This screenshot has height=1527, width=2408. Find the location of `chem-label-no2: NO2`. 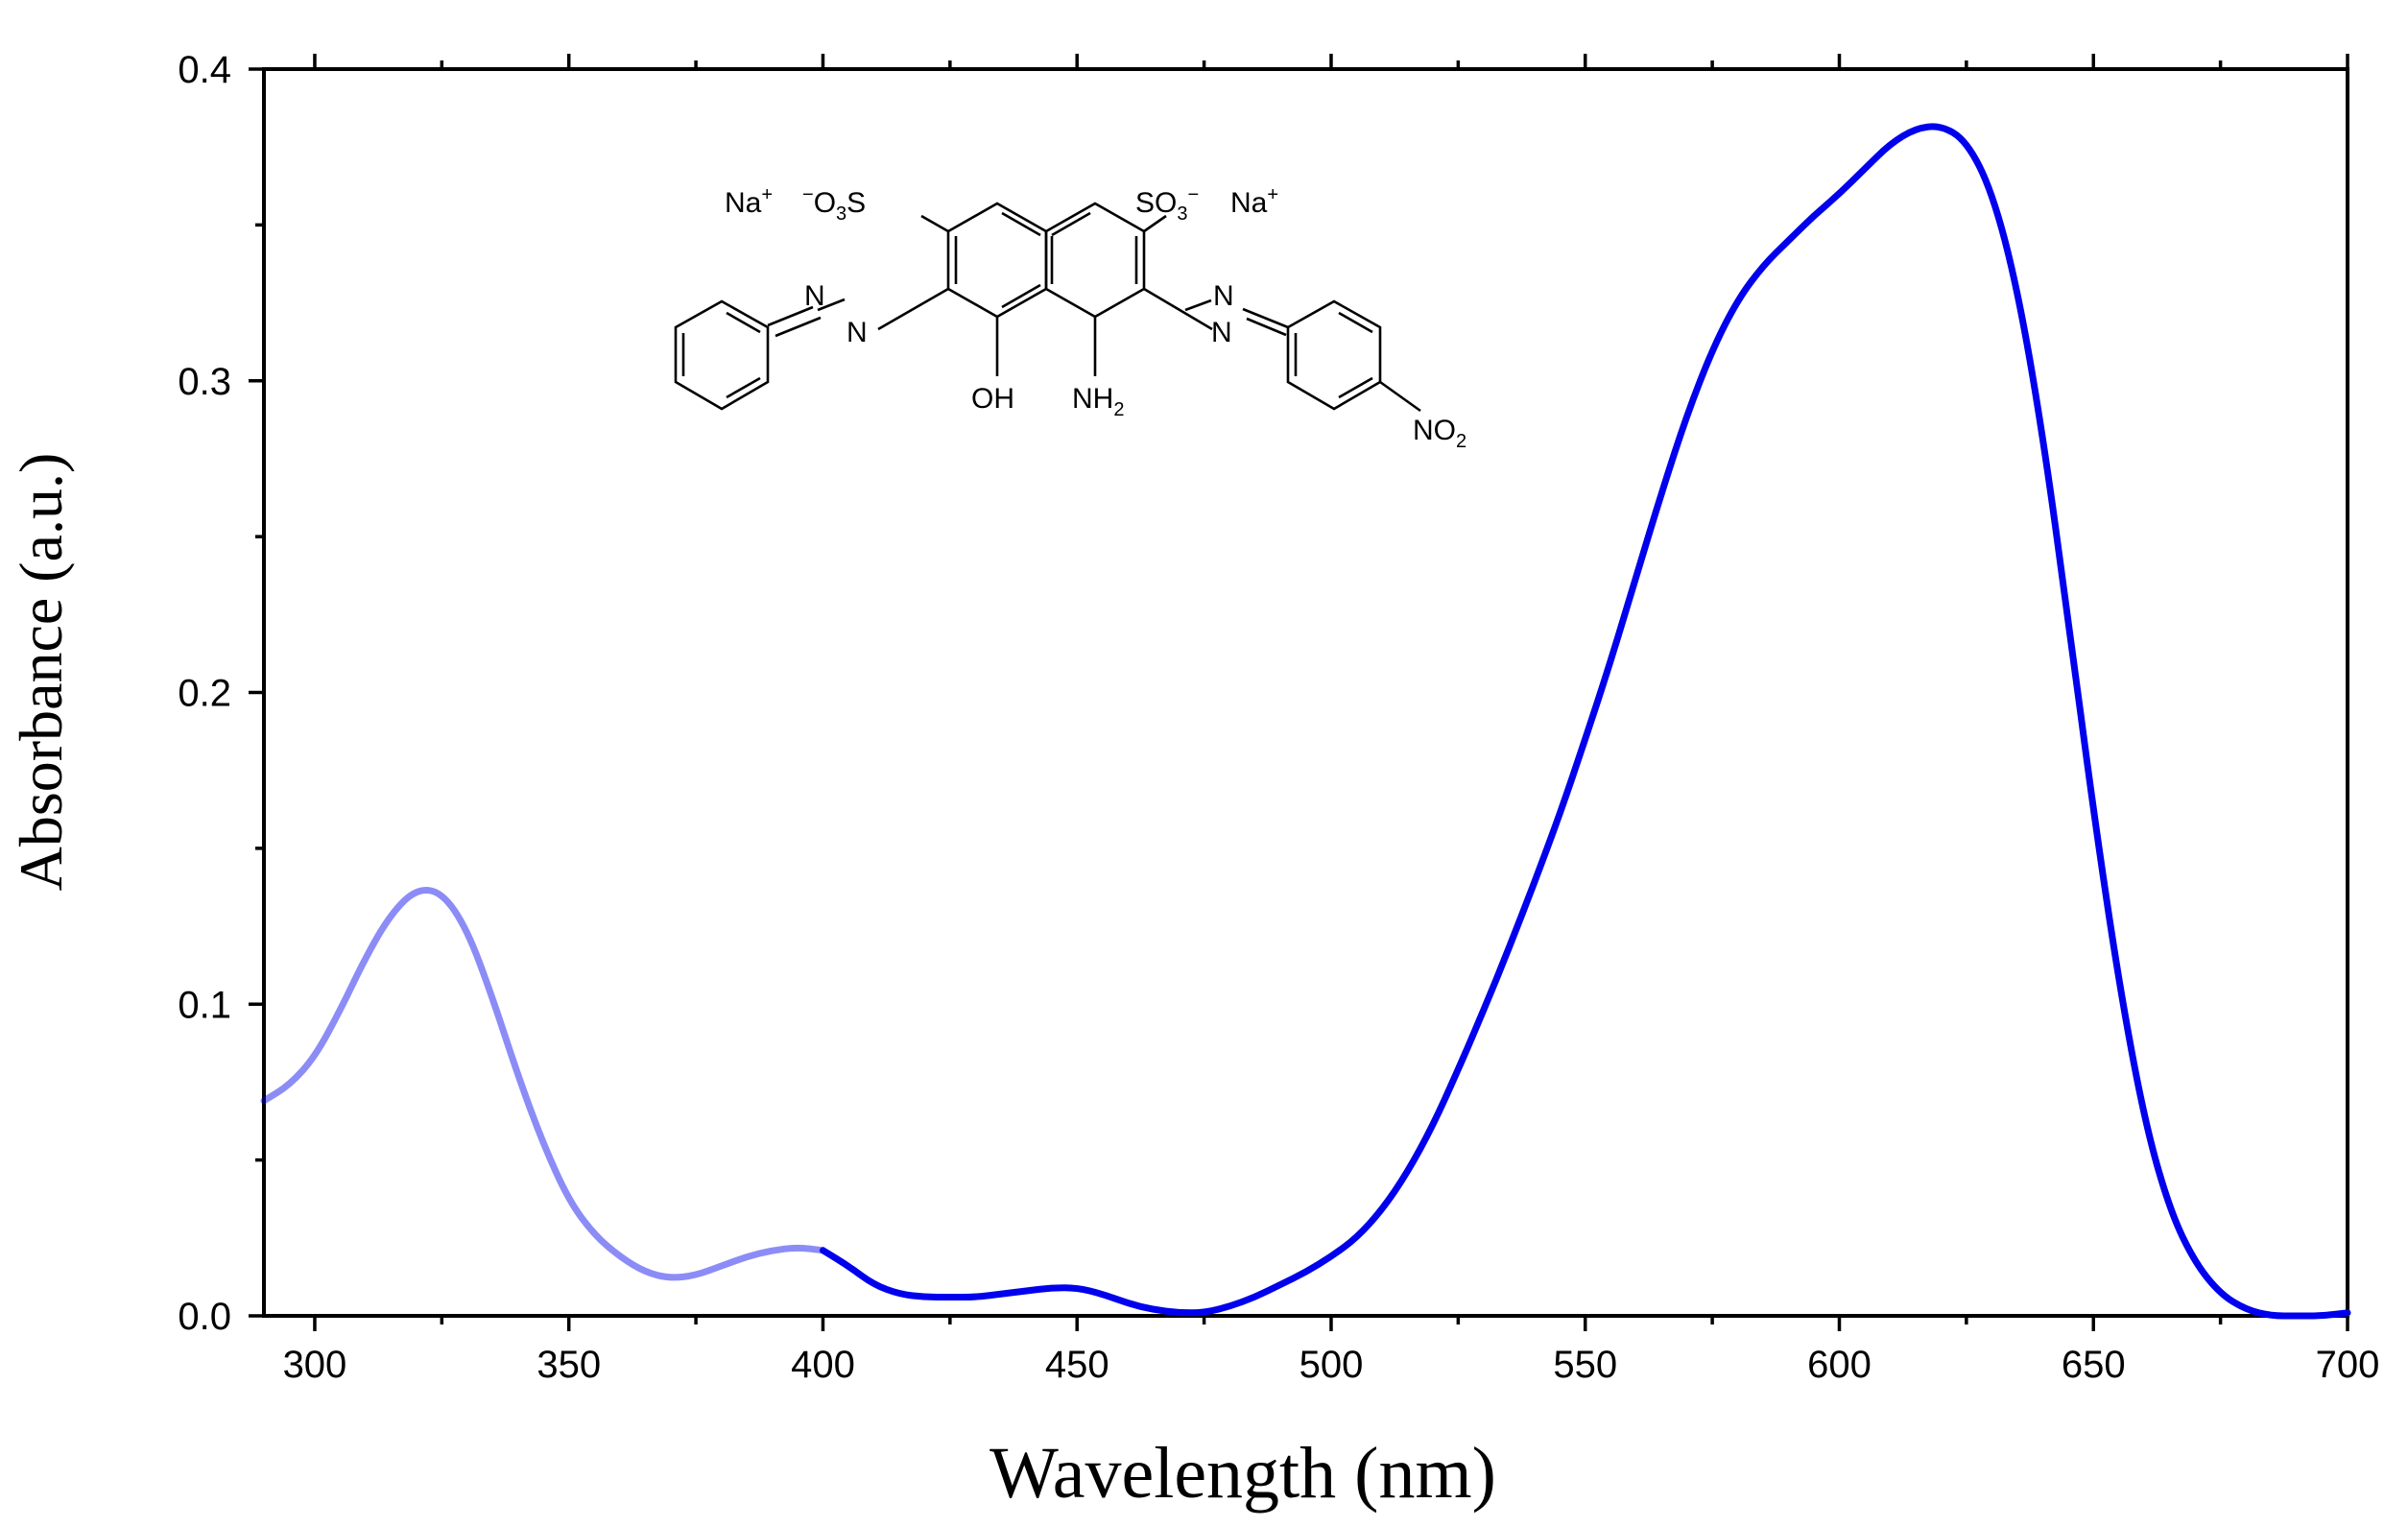

chem-label-no2: NO2 is located at coordinates (1439, 433).